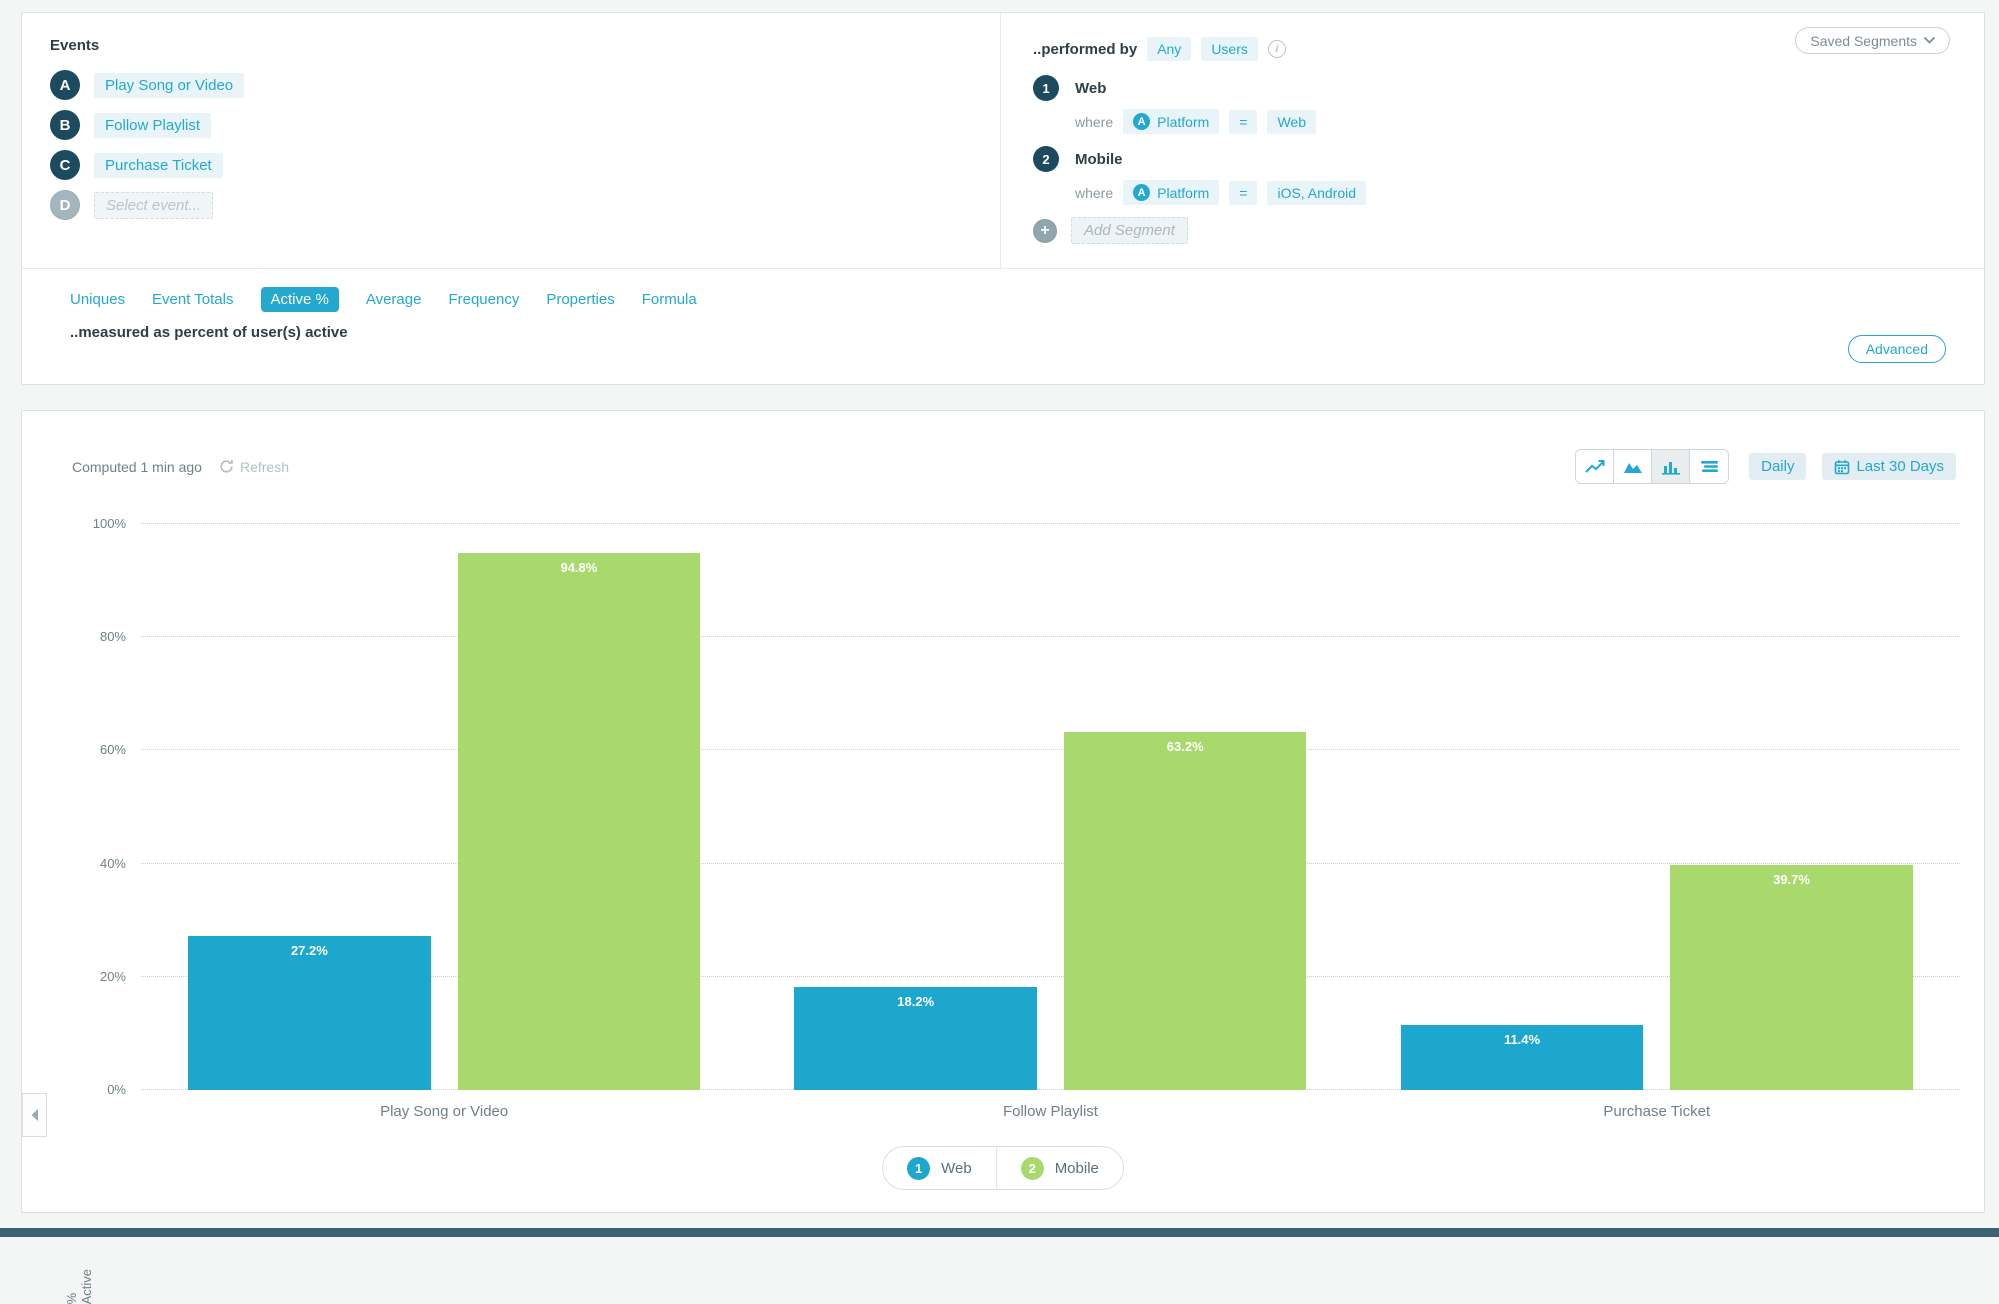 This screenshot has width=1999, height=1304. Describe the element at coordinates (1045, 230) in the screenshot. I see `plus-icon: +` at that location.